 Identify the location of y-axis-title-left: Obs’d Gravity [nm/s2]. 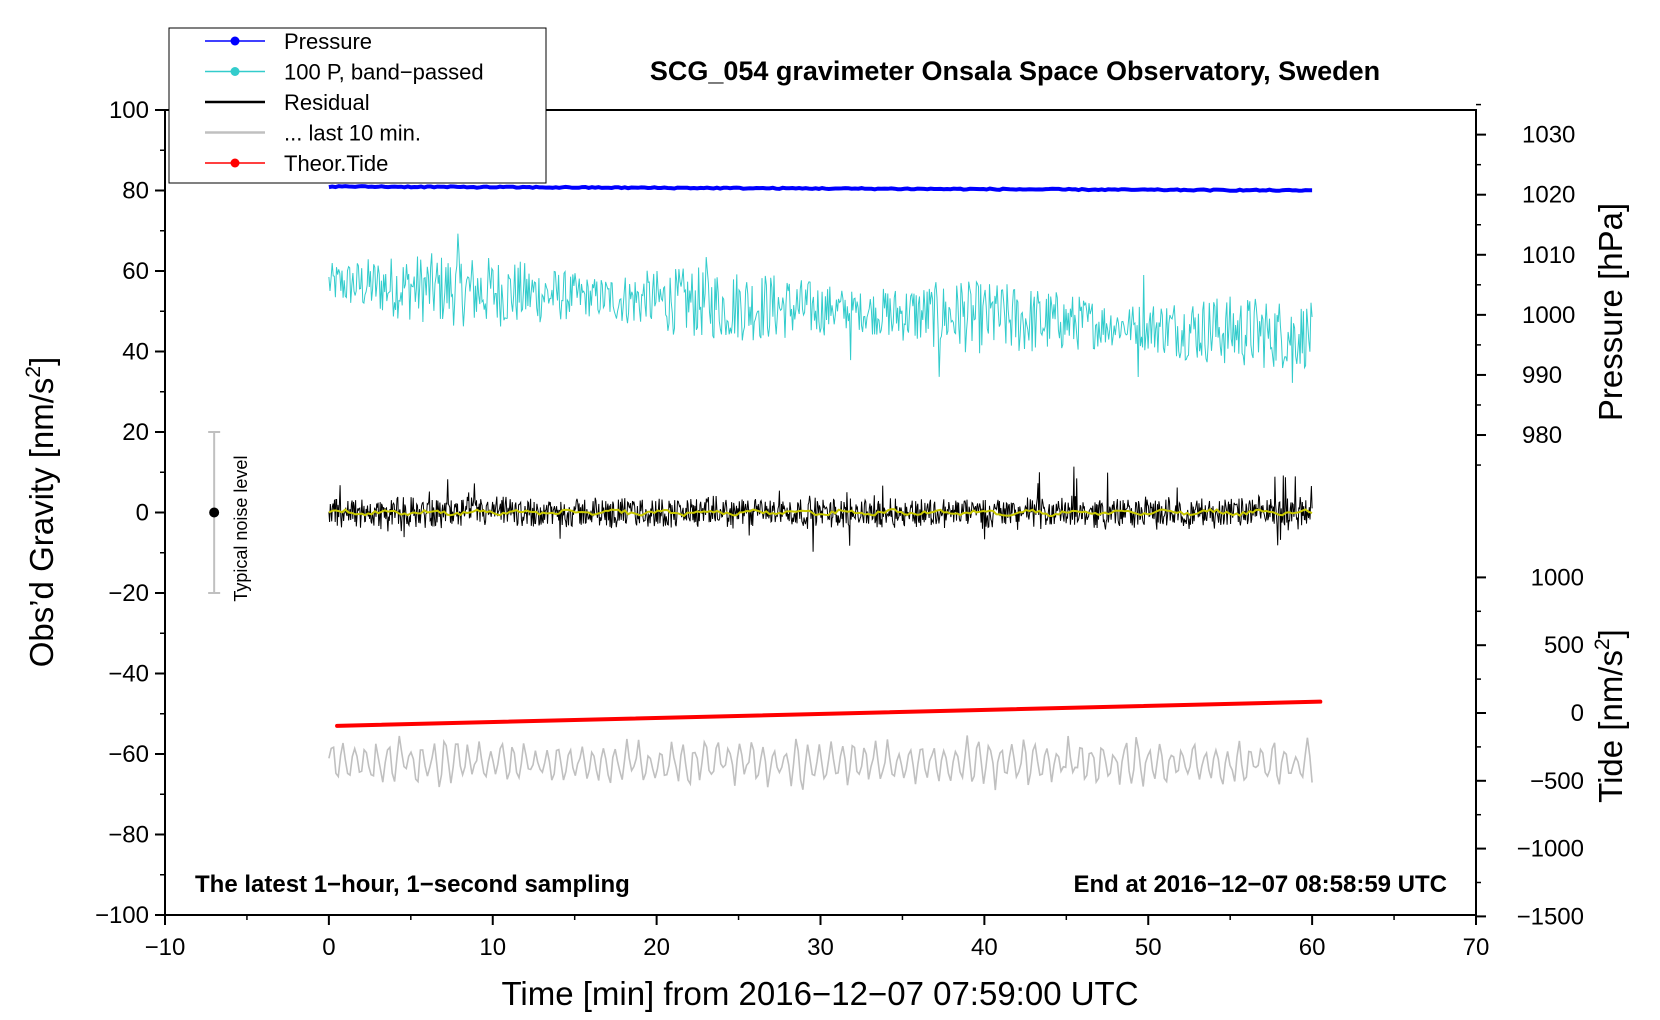
(41, 512).